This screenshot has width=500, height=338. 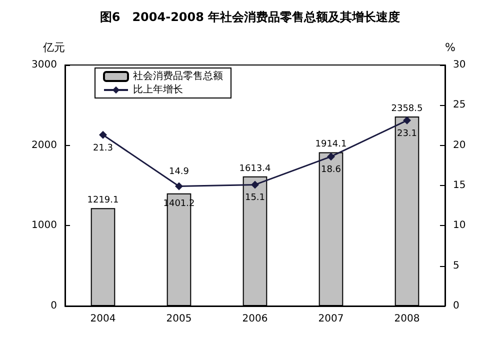 What do you see at coordinates (103, 201) in the screenshot?
I see `data-label: 1219.1` at bounding box center [103, 201].